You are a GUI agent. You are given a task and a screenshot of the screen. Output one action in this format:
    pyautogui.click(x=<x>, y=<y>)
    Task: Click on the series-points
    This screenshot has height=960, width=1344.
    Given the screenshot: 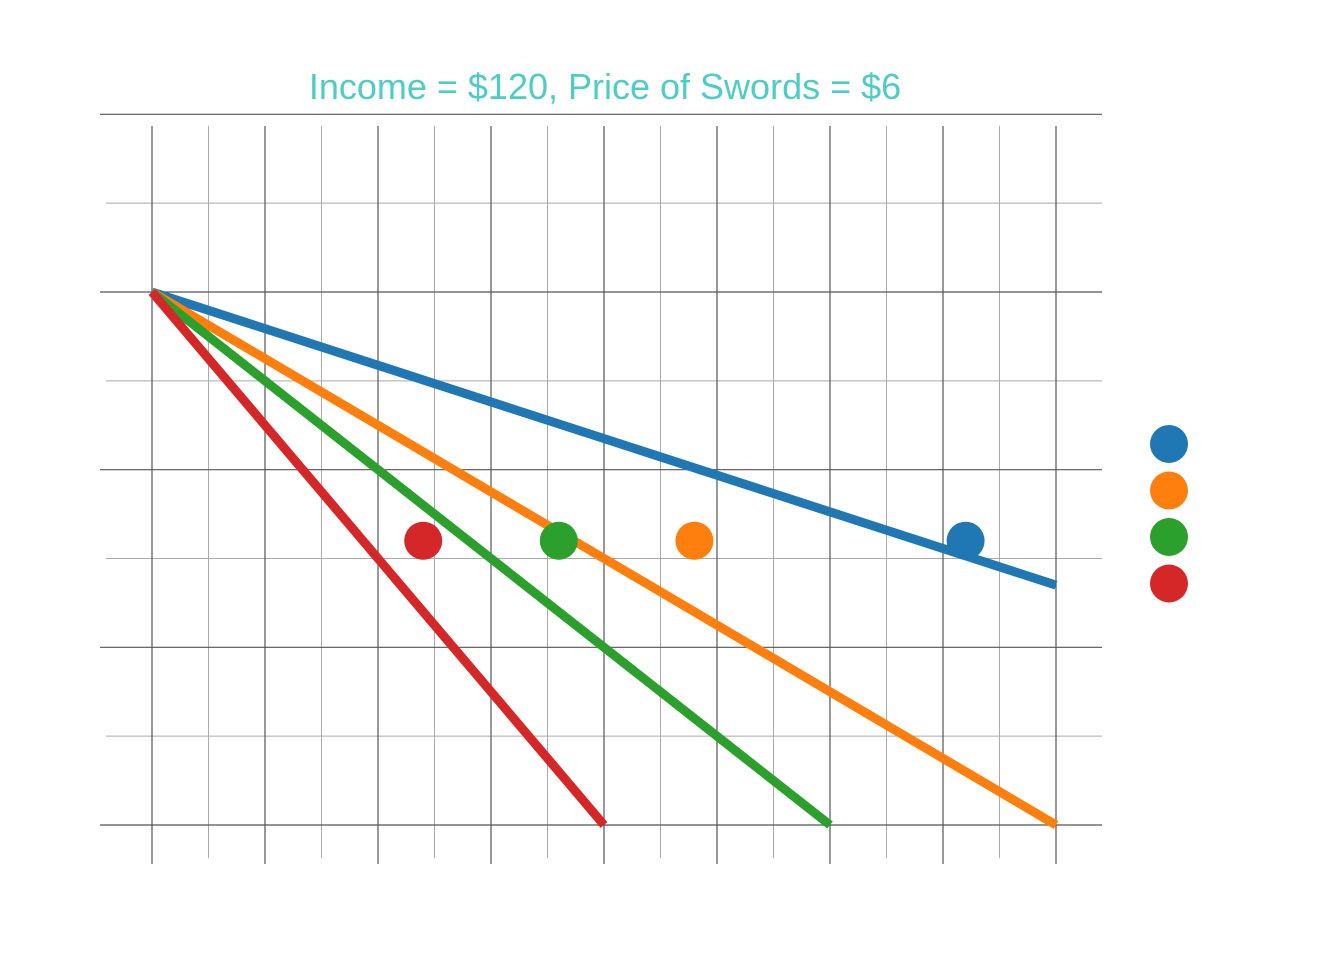 What is the action you would take?
    pyautogui.click(x=694, y=540)
    